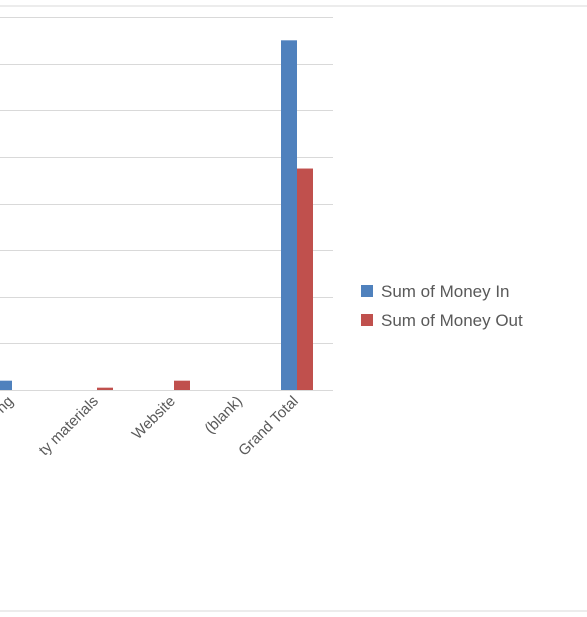 This screenshot has height=617, width=587. What do you see at coordinates (8, 405) in the screenshot?
I see `category-label: ng` at bounding box center [8, 405].